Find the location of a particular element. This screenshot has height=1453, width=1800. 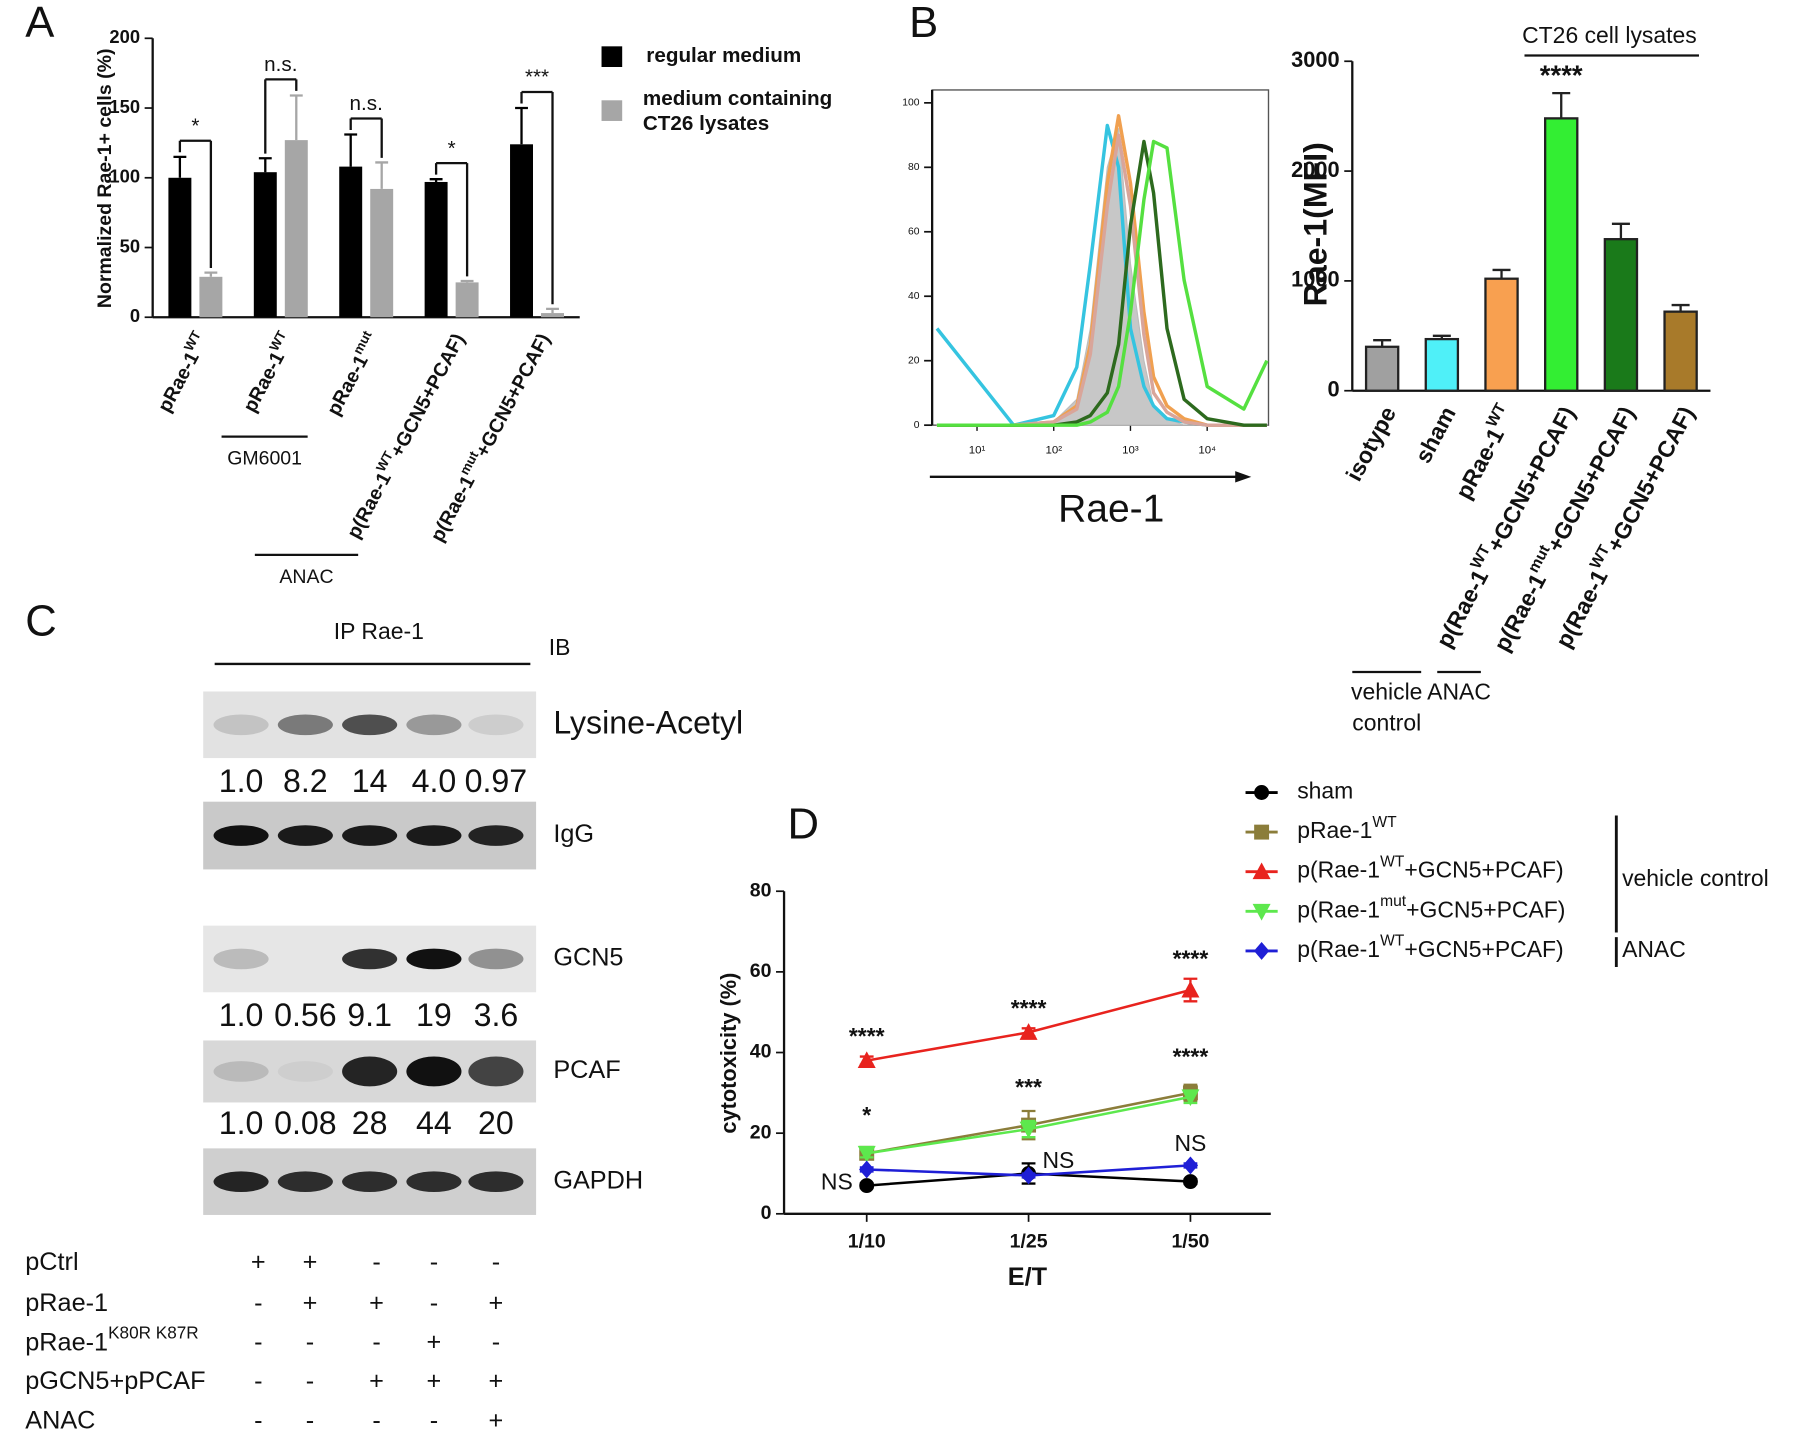

x-tick-label: sham is located at coordinates (1435, 434).